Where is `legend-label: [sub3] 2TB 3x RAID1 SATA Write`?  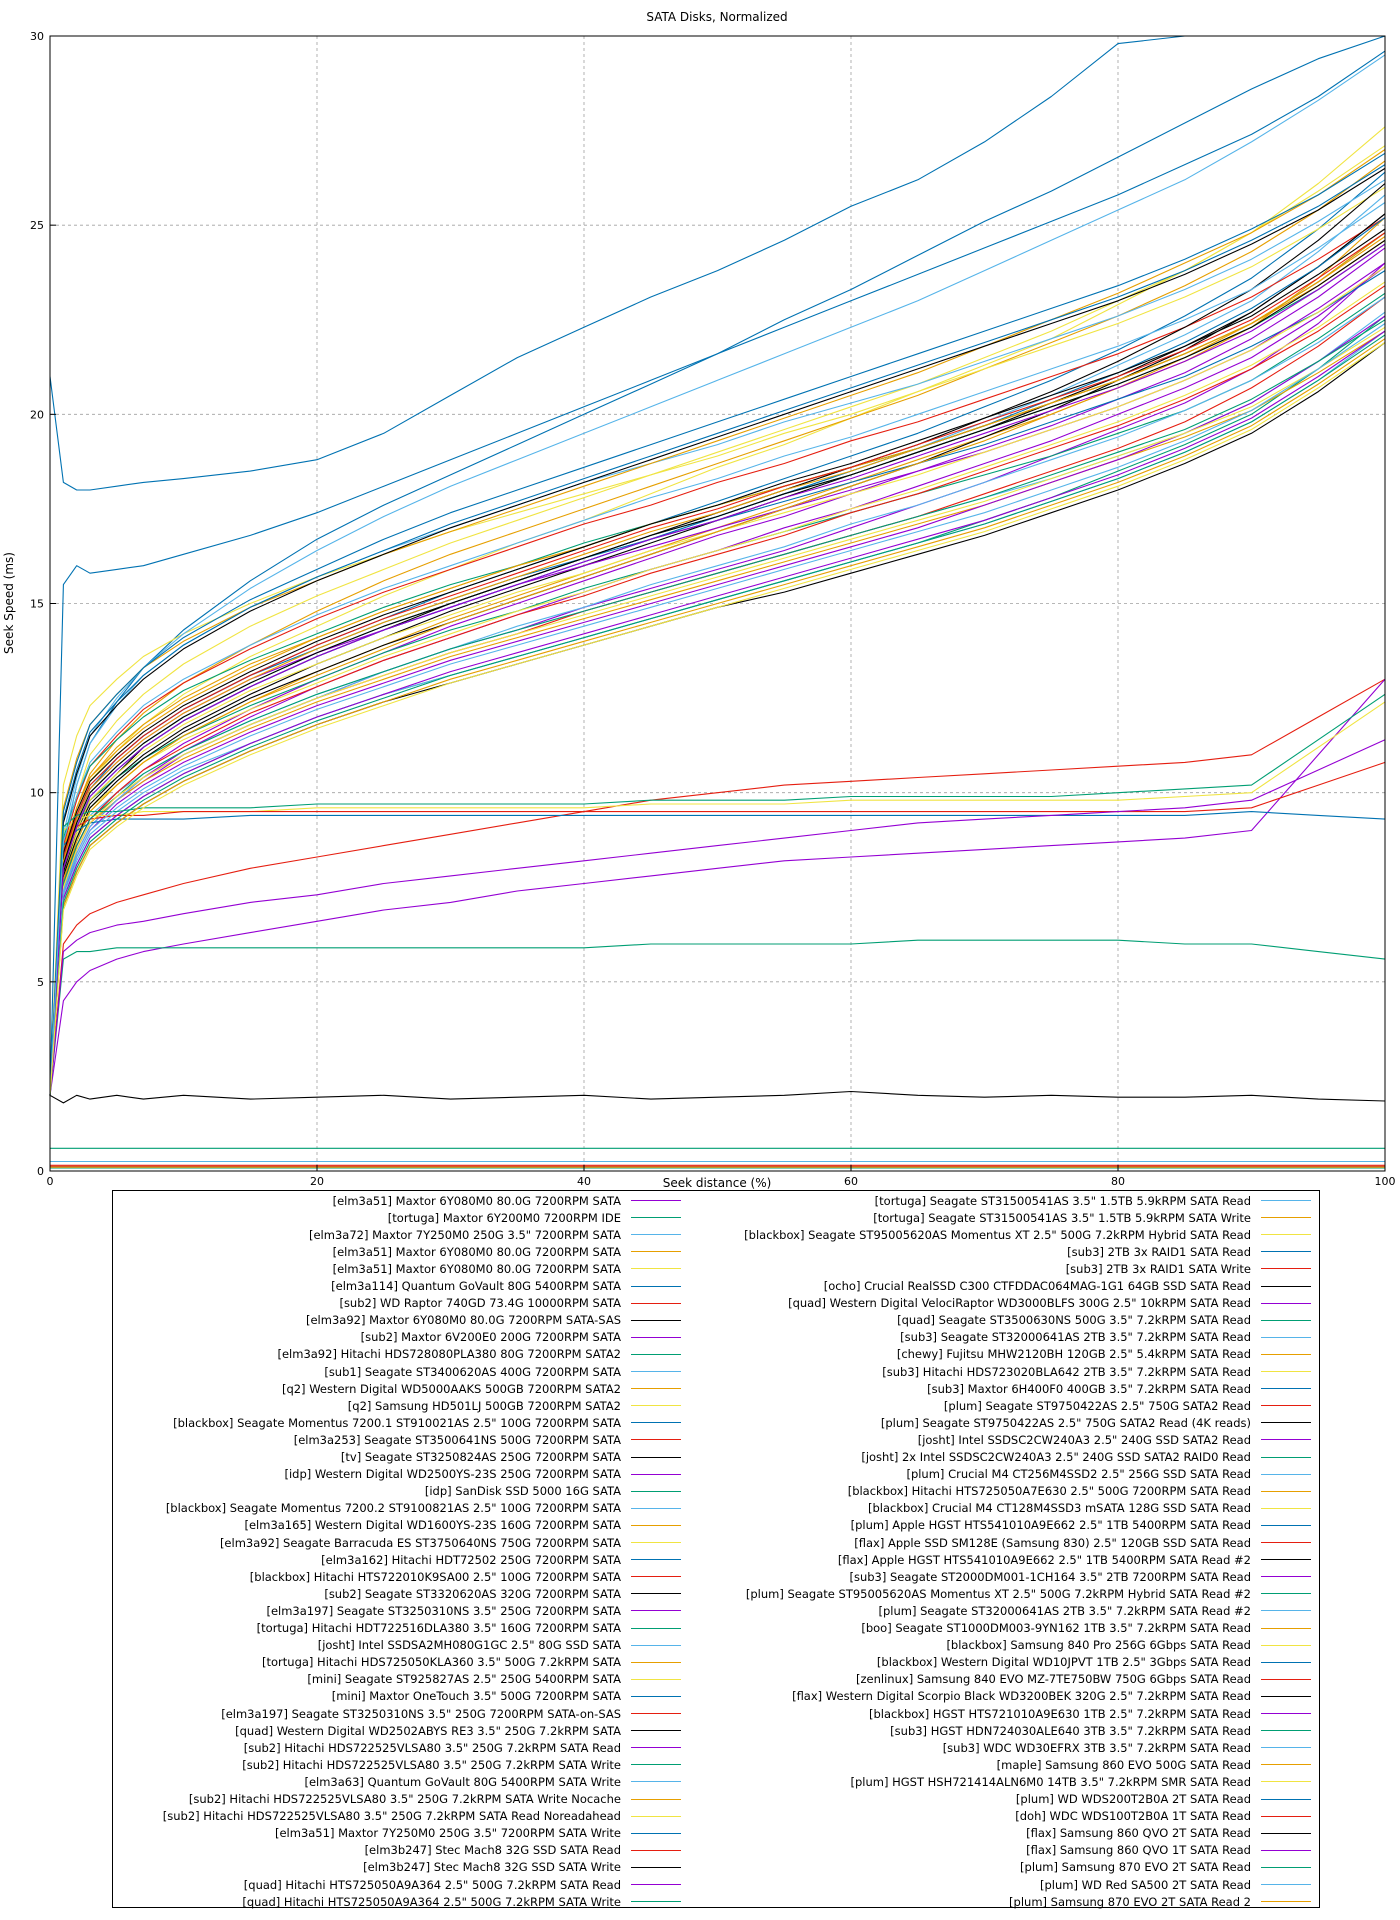 legend-label: [sub3] 2TB 3x RAID1 SATA Write is located at coordinates (1158, 1268).